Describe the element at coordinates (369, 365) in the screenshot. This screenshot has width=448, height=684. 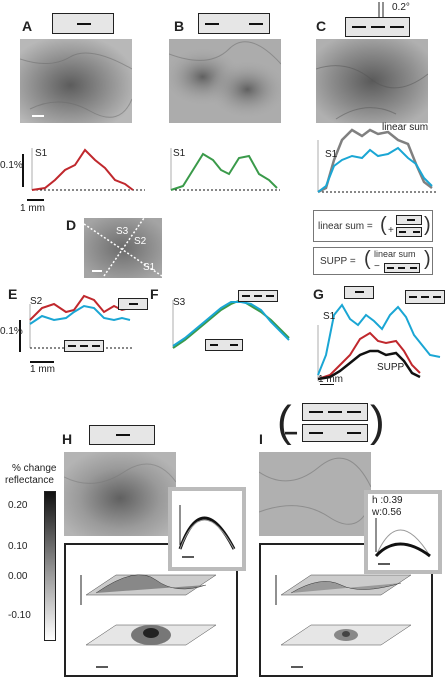
I see `trace-line-black` at that location.